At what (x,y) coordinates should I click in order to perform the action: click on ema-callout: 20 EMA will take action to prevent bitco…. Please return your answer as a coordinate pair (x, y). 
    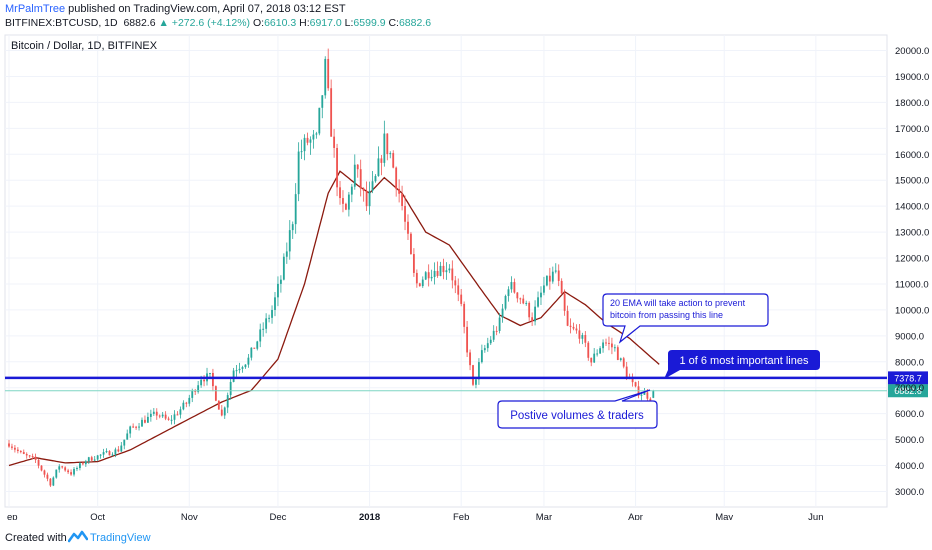
    Looking at the image, I should click on (685, 318).